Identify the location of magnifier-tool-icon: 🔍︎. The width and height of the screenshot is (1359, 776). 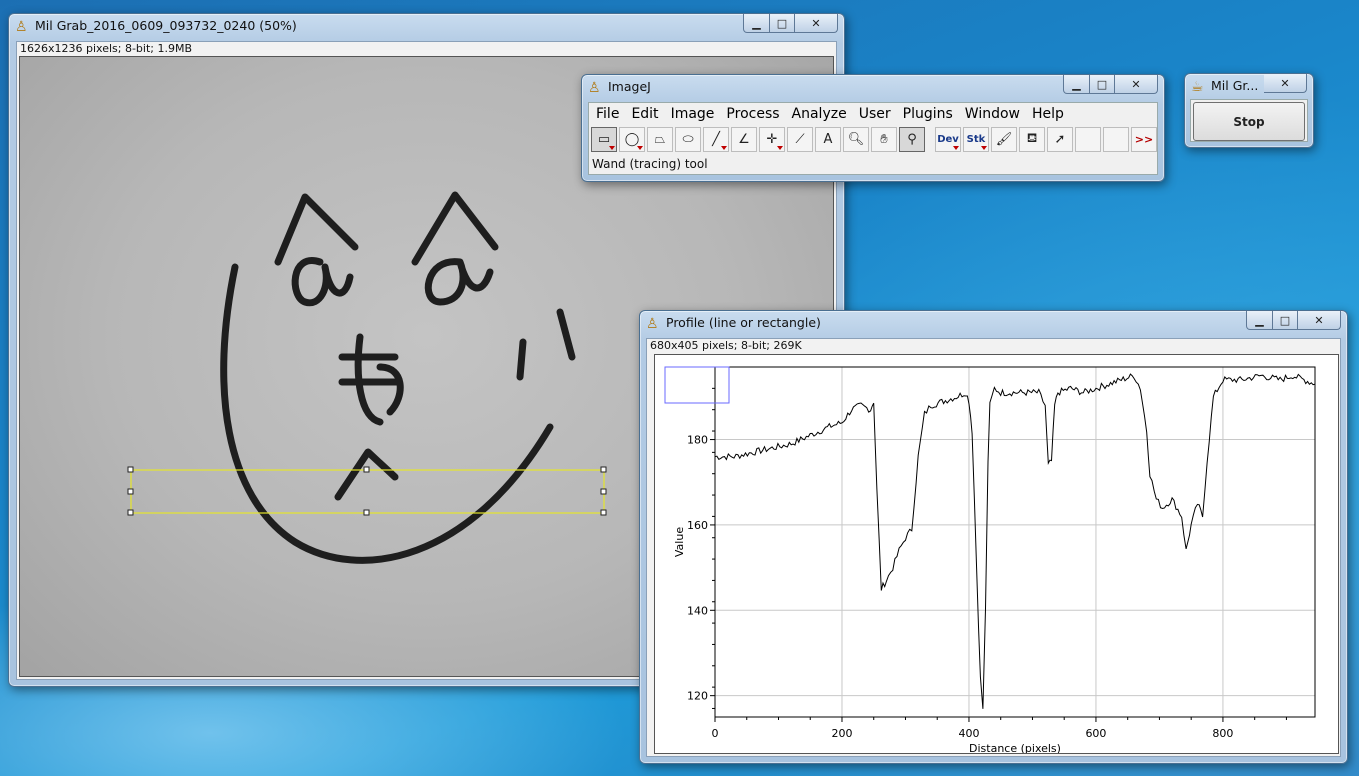
(856, 139).